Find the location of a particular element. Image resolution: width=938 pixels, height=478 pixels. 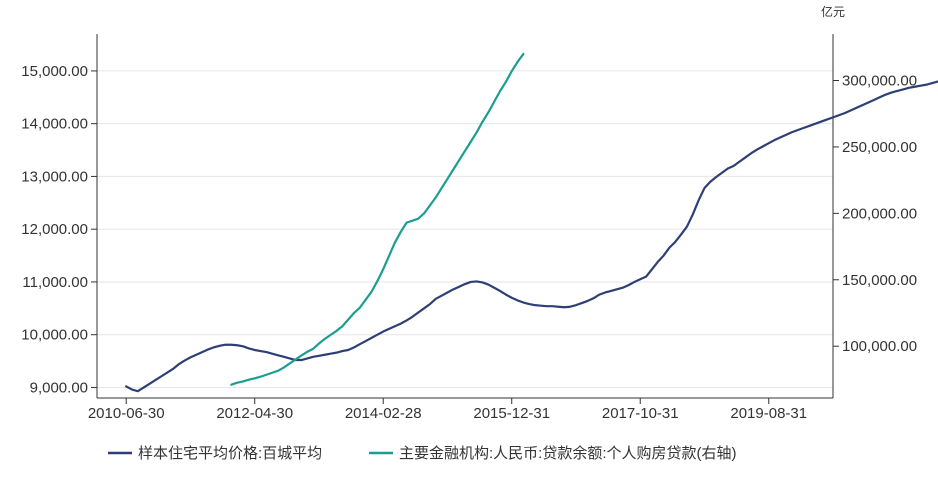

right-tick-label: 200,000.00 is located at coordinates (879, 213).